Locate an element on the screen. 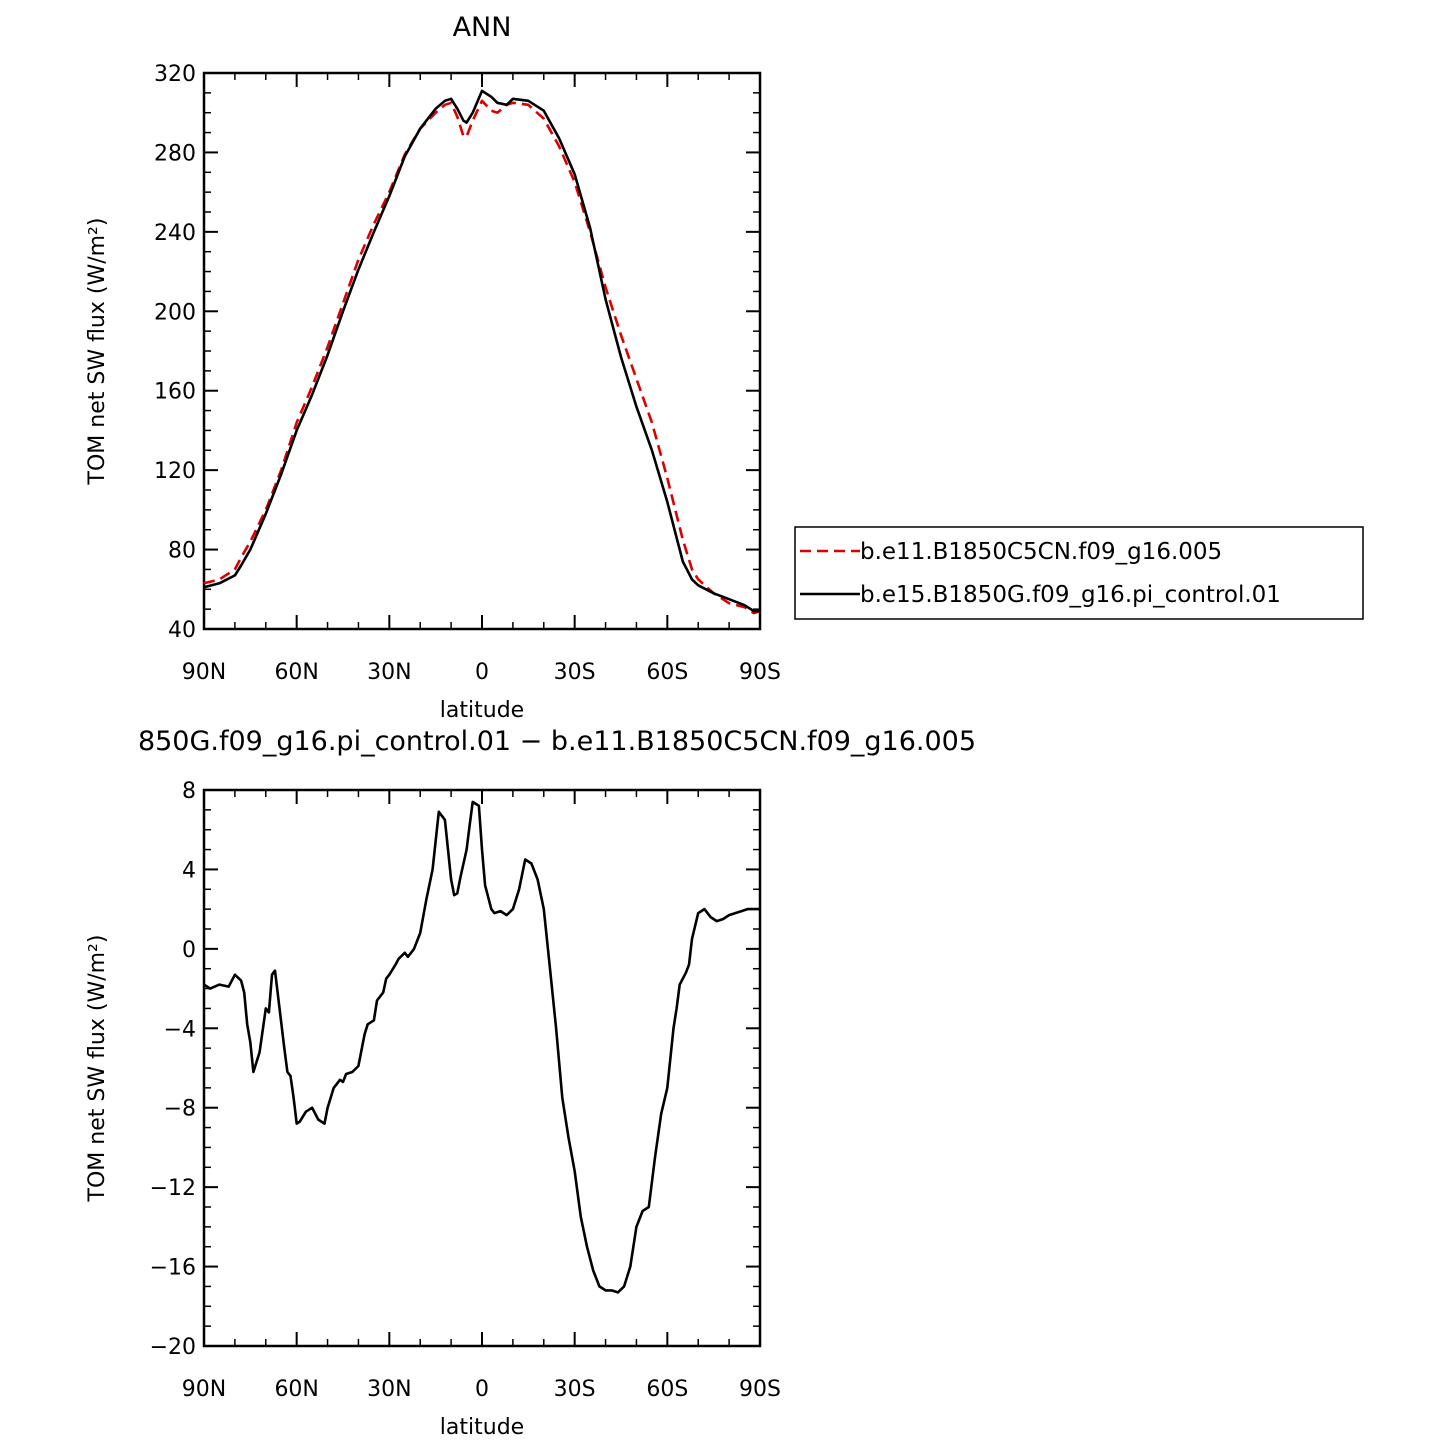 The width and height of the screenshot is (1447, 1447). chart-title: ANN is located at coordinates (482, 27).